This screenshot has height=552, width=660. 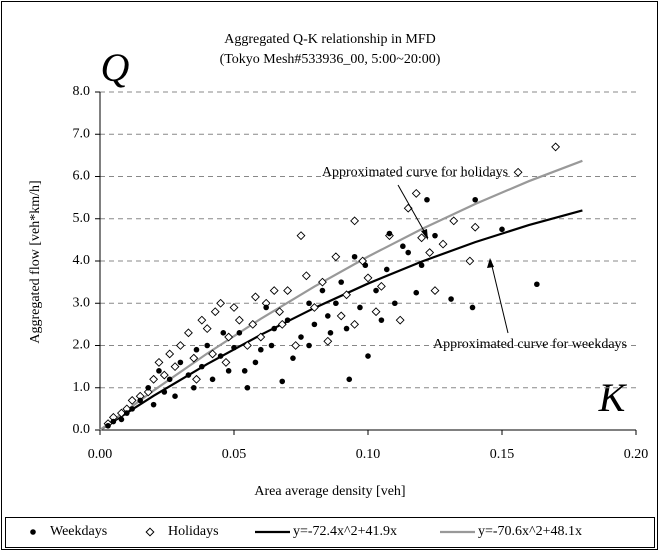 I want to click on x-tick-label: 0.10, so click(x=368, y=454).